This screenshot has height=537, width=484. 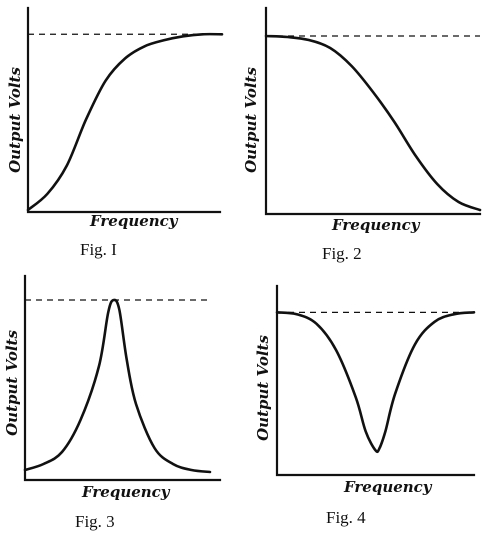 What do you see at coordinates (98, 249) in the screenshot?
I see `figure-caption: Fig. I` at bounding box center [98, 249].